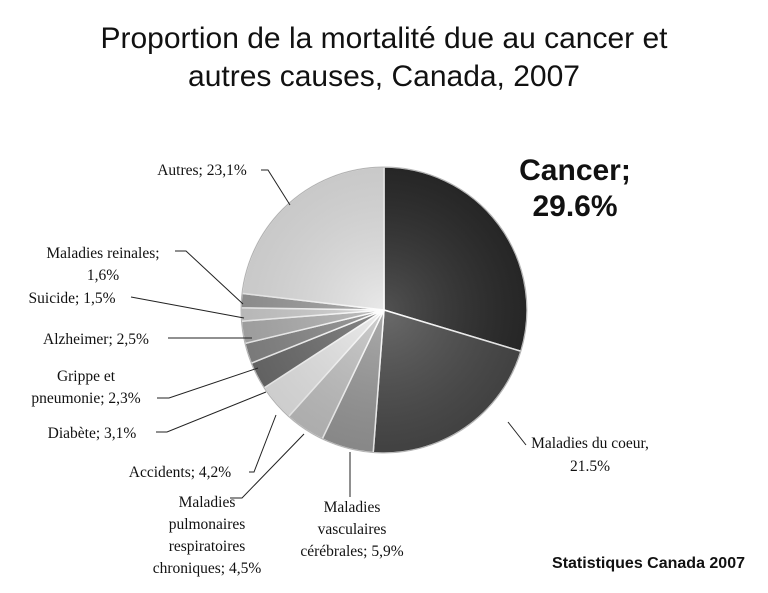  Describe the element at coordinates (85, 387) in the screenshot. I see `slice-label-grippe-et-pneumonie: Grippe et pneumonie; 2,3%` at that location.